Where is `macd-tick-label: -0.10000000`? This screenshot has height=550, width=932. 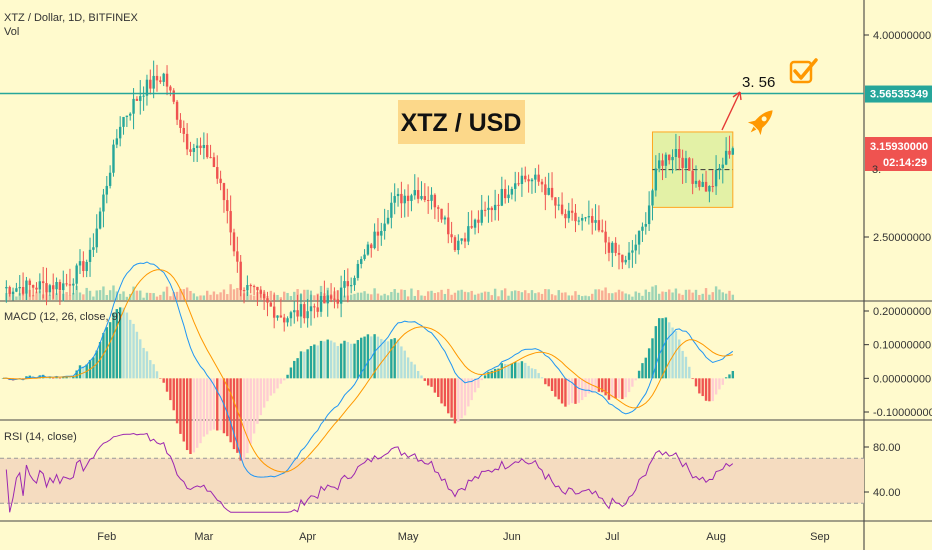 macd-tick-label: -0.10000000 is located at coordinates (902, 413).